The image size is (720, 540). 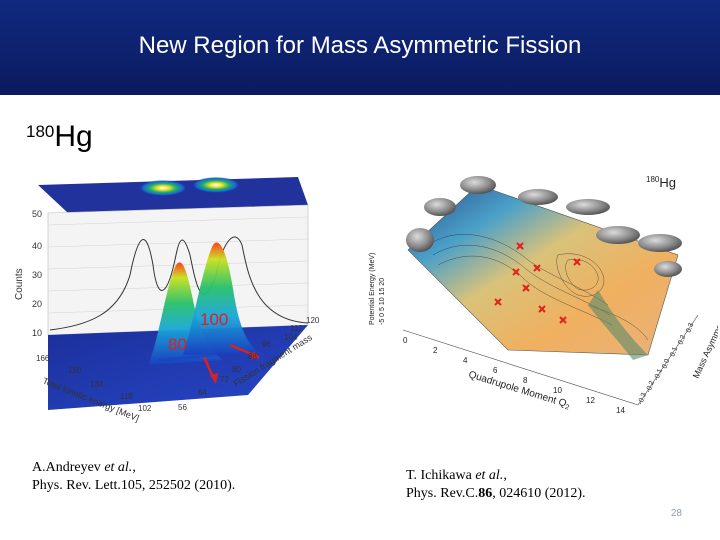 I want to click on tke-tick: 134, so click(x=97, y=384).